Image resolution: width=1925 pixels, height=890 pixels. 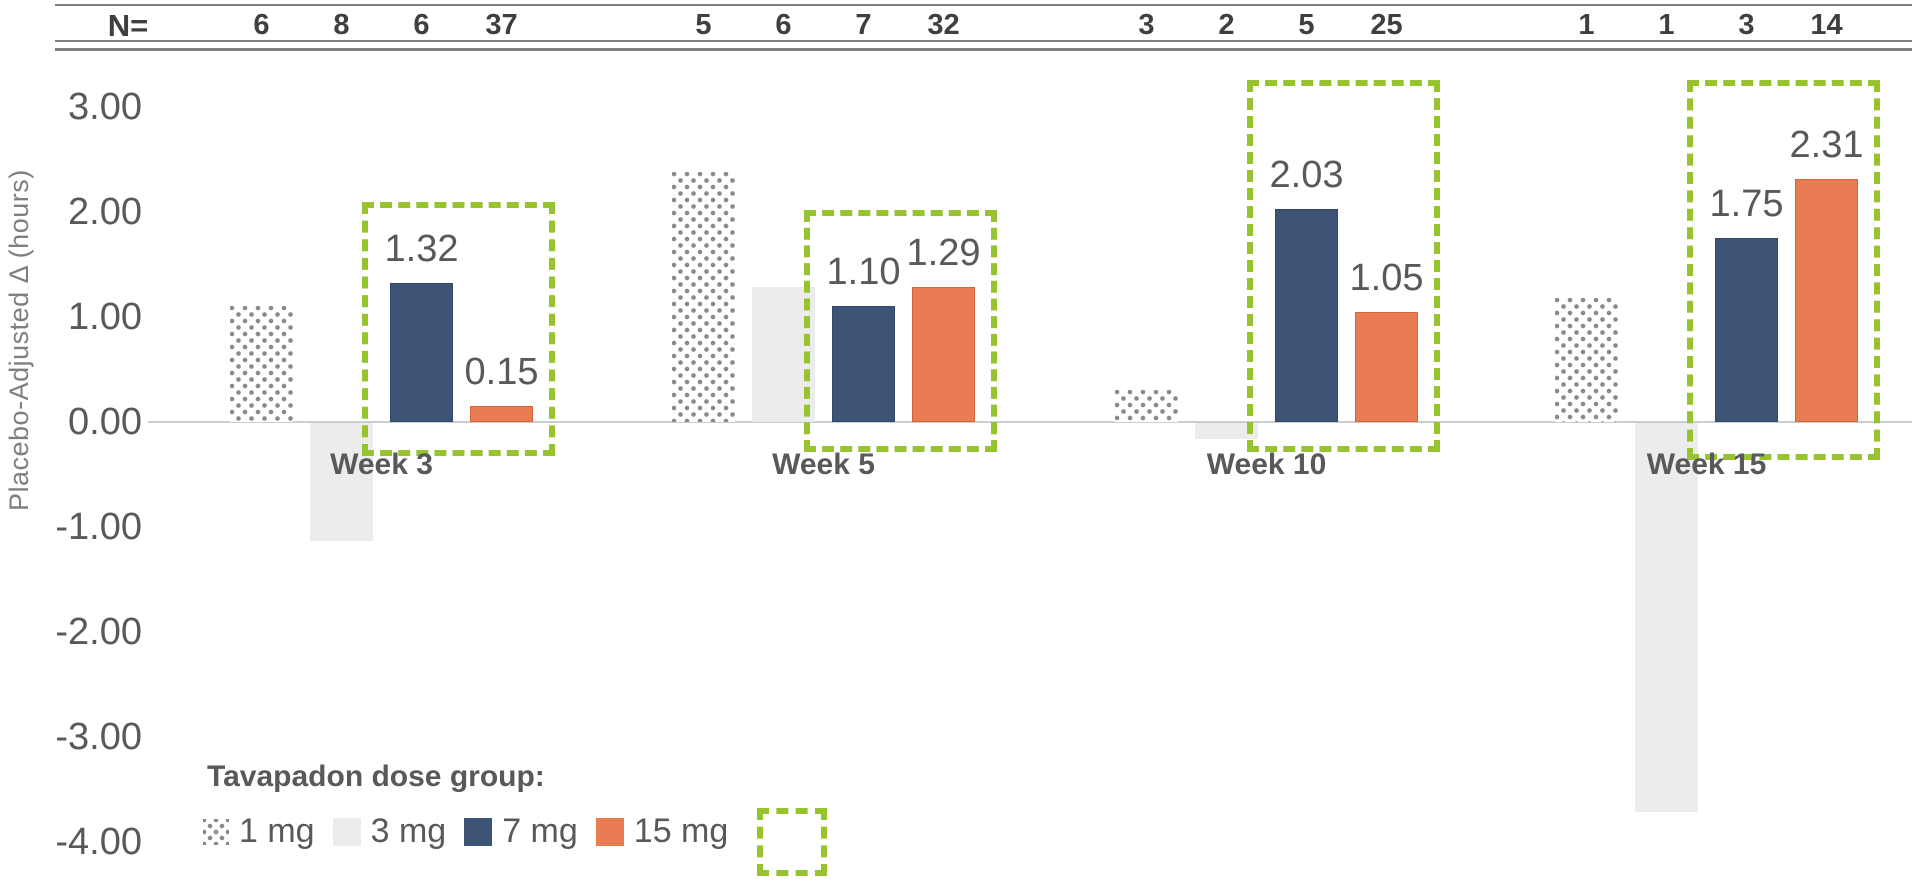 I want to click on y-tick-0.00: 0.00, so click(x=105, y=422).